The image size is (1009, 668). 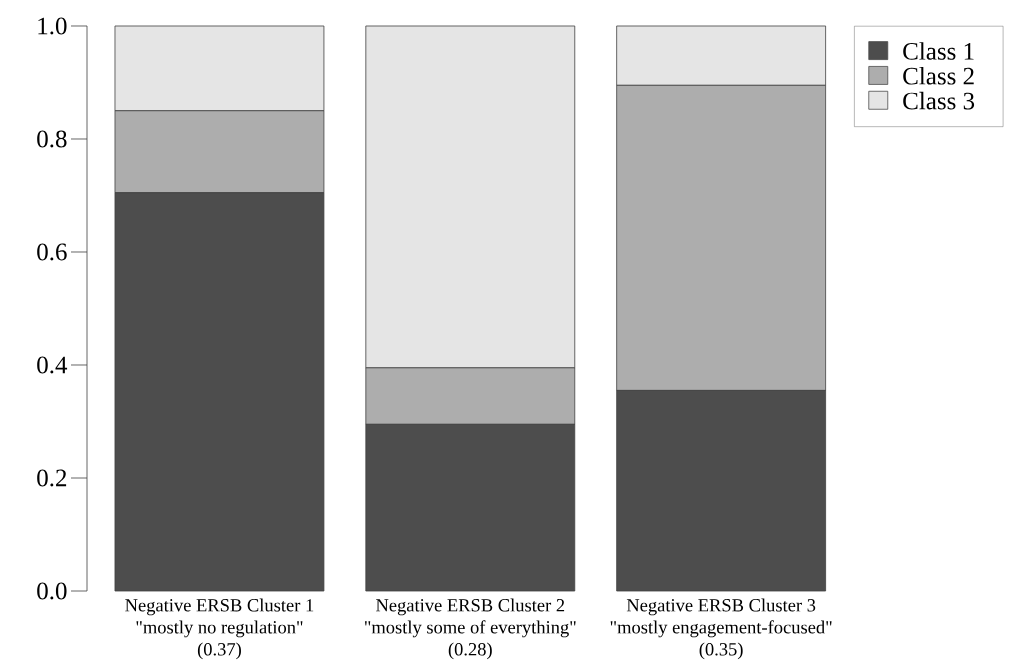 I want to click on y-tick-label: 0.0, so click(x=52, y=591).